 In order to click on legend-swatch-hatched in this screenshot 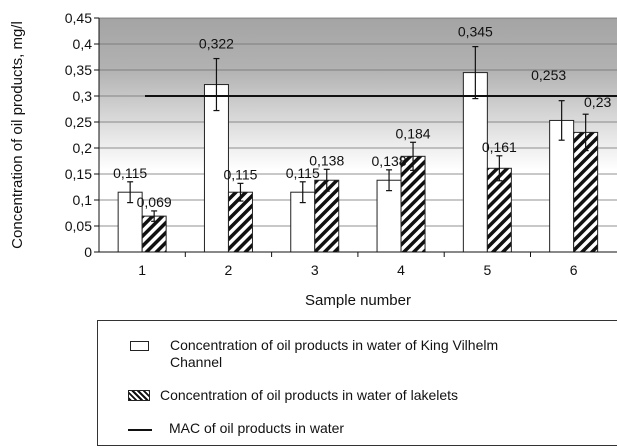, I will do `click(139, 395)`.